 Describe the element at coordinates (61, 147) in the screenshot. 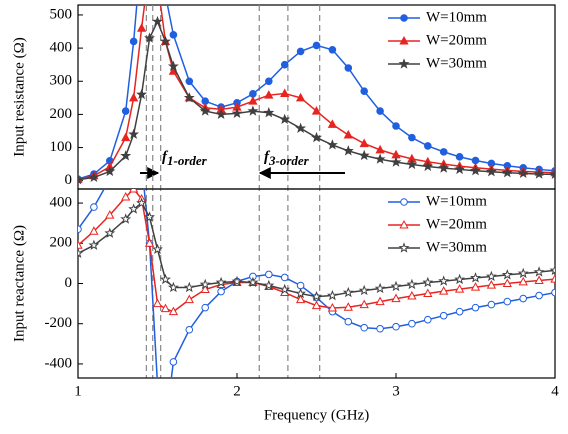

I see `y-tick-label: 100` at that location.